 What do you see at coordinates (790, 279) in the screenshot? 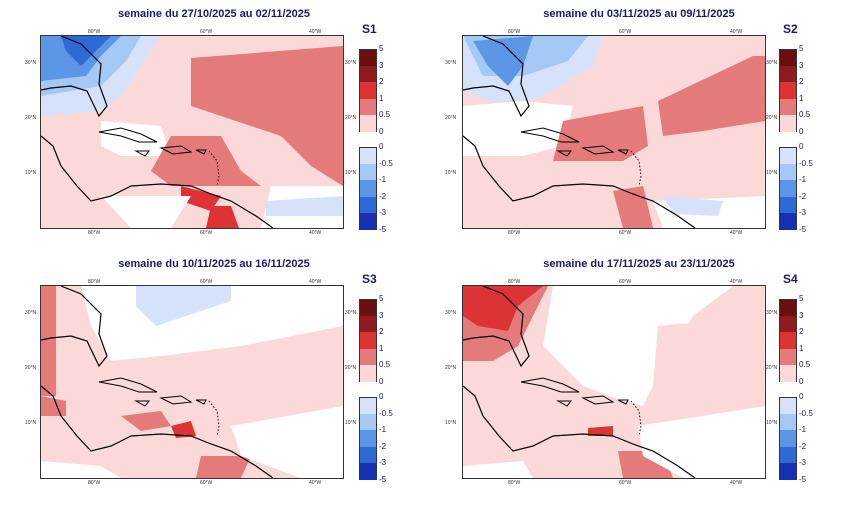
I see `panel-id: S4` at bounding box center [790, 279].